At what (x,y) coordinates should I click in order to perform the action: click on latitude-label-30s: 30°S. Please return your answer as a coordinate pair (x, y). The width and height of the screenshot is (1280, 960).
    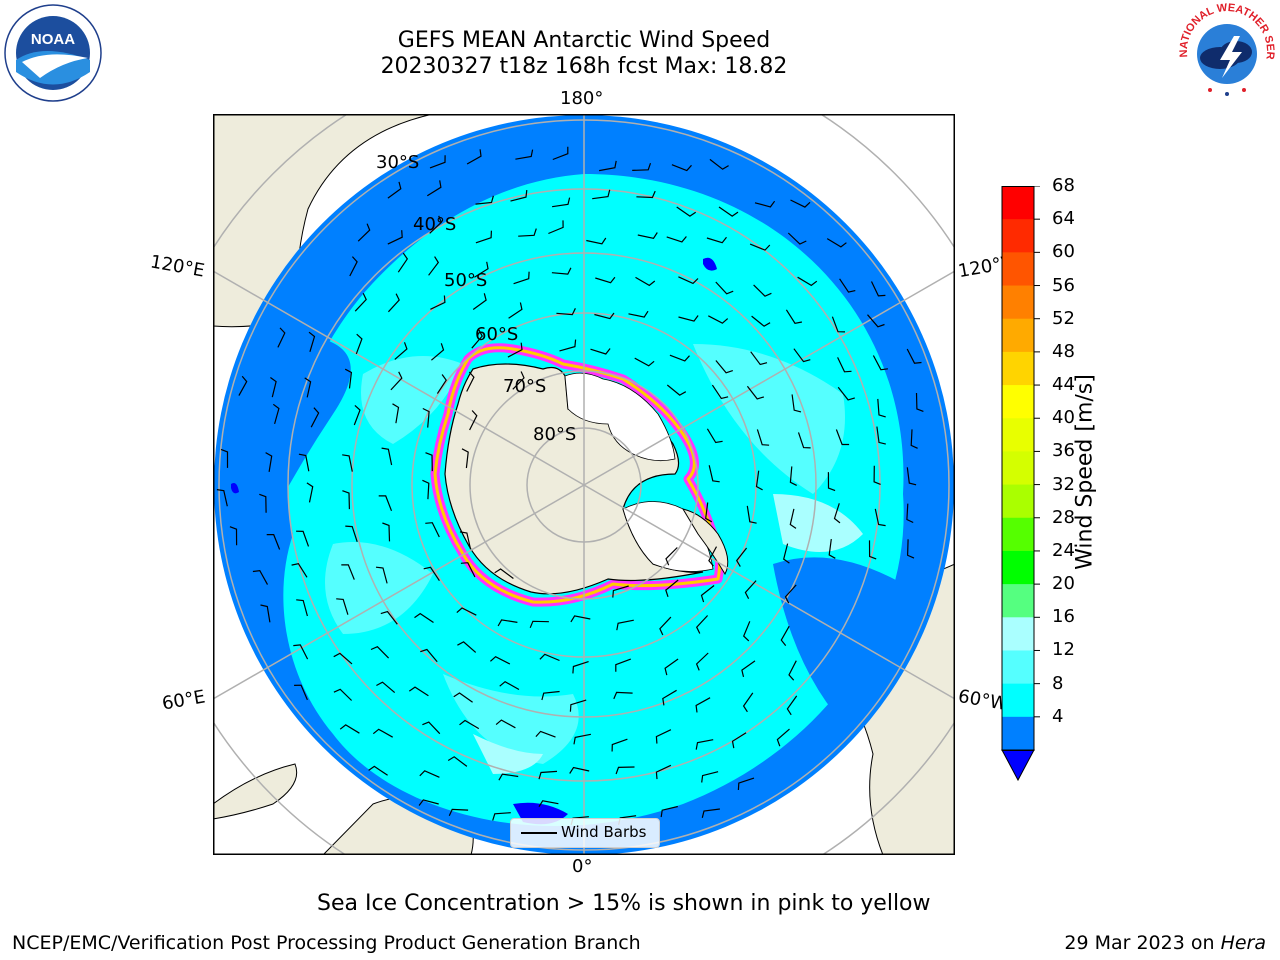
    Looking at the image, I should click on (398, 162).